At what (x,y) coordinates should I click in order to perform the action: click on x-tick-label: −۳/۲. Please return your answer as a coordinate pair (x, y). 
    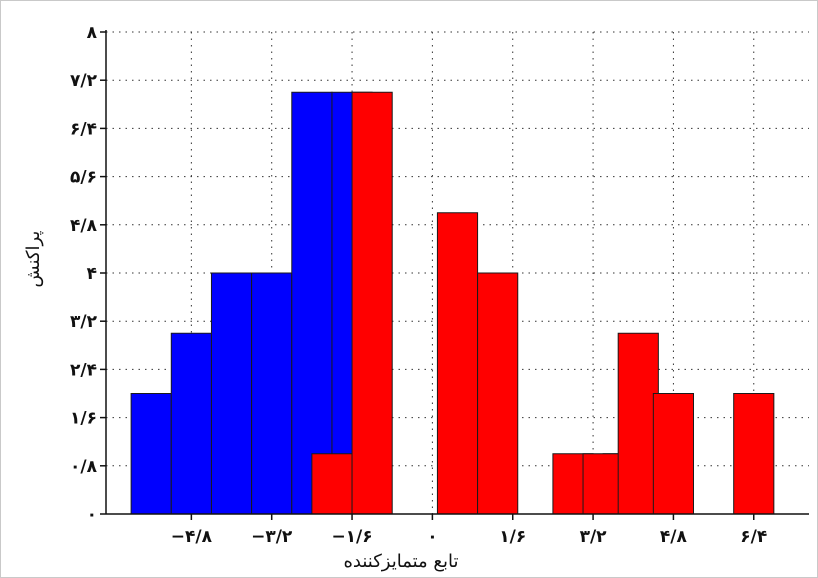
    Looking at the image, I should click on (272, 537).